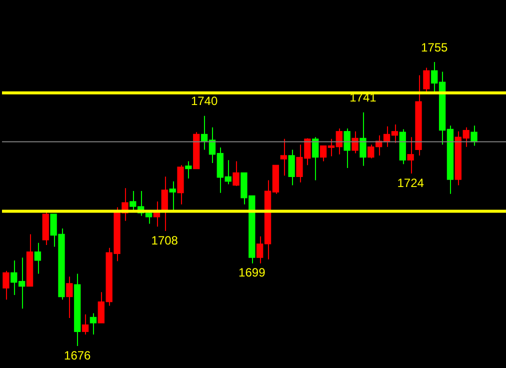 The height and width of the screenshot is (368, 506). What do you see at coordinates (164, 240) in the screenshot?
I see `annotation: 1708` at bounding box center [164, 240].